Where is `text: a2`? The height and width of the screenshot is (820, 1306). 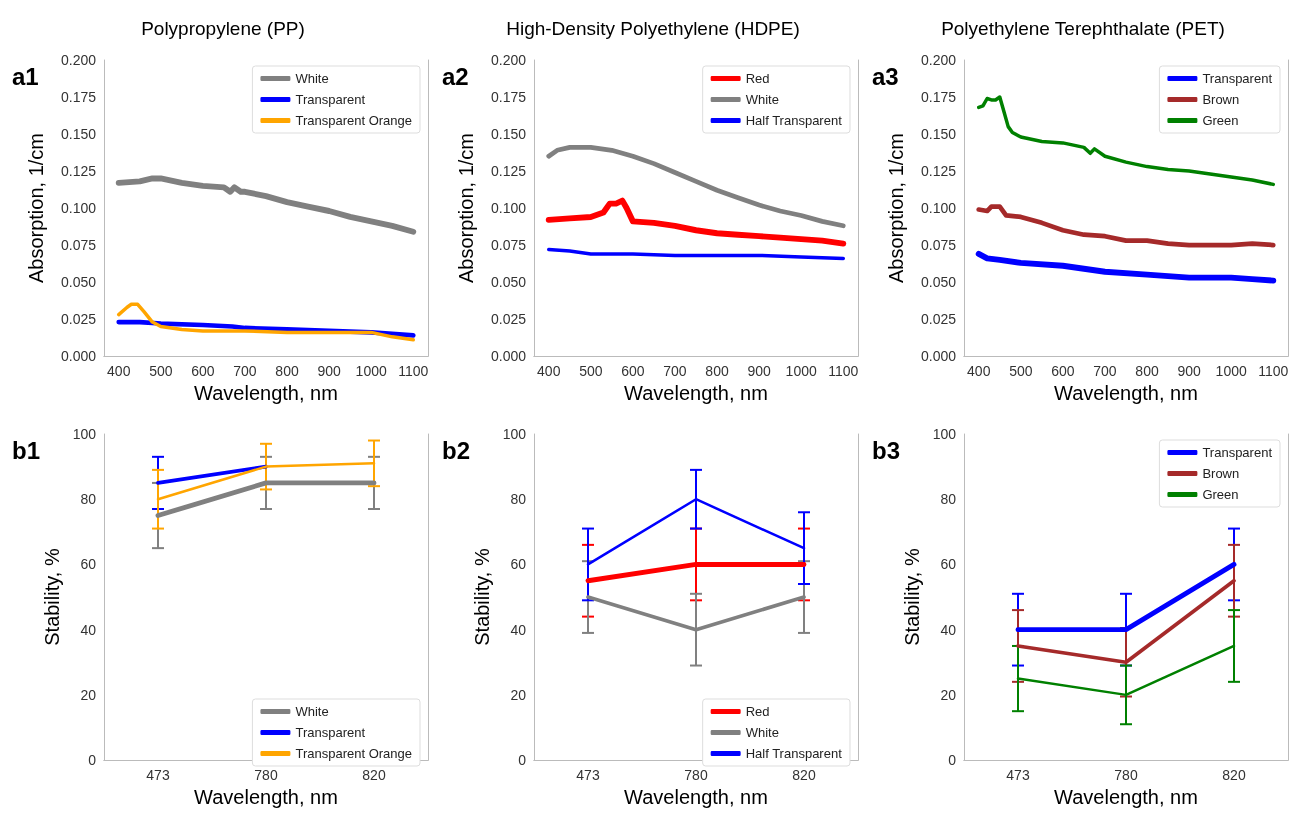 text: a2 is located at coordinates (455, 76).